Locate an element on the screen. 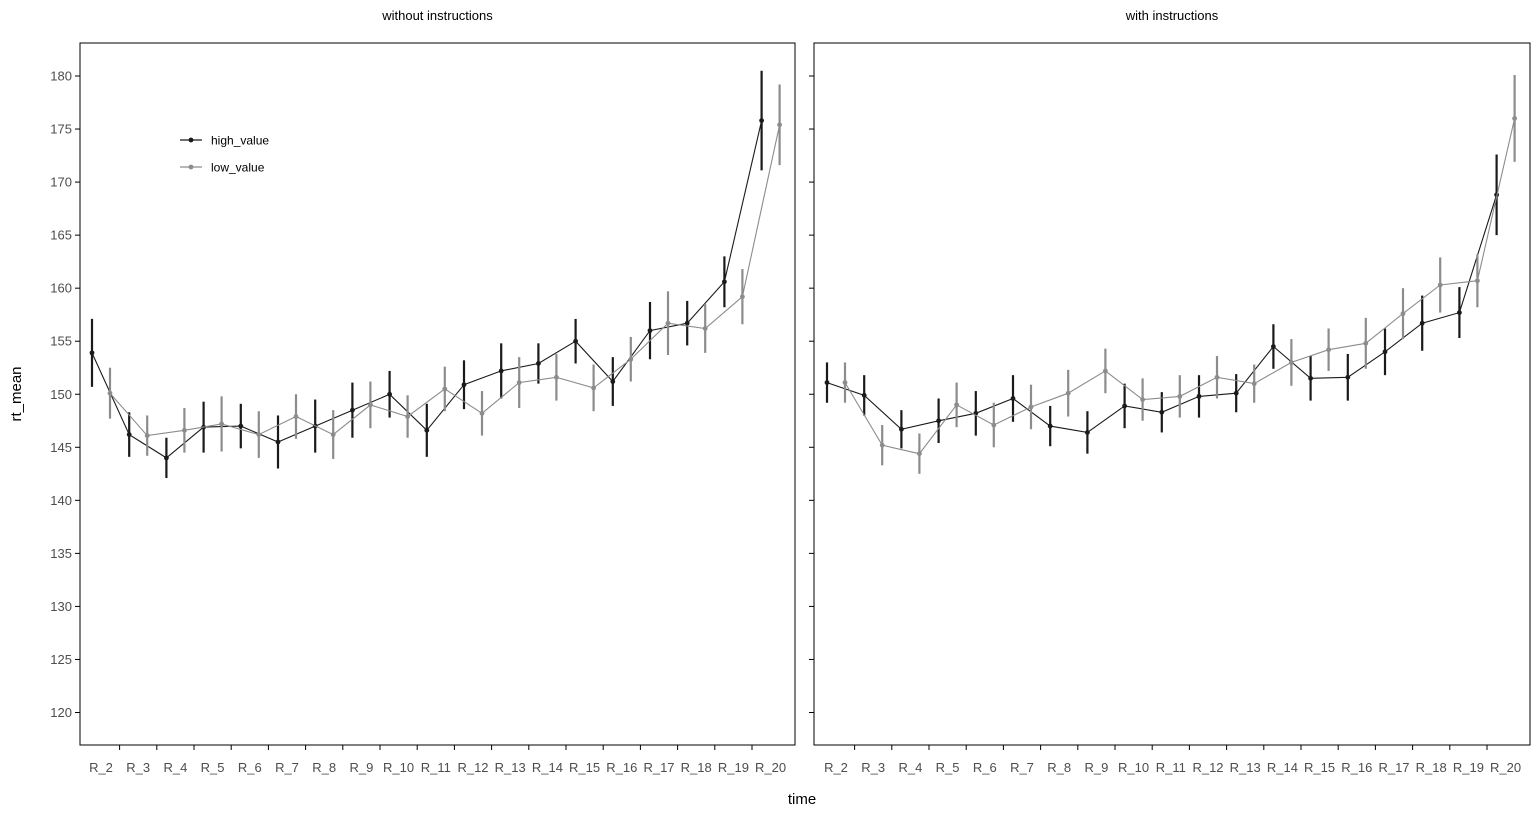 The height and width of the screenshot is (819, 1536). x-tick-label: R_9 is located at coordinates (1096, 767).